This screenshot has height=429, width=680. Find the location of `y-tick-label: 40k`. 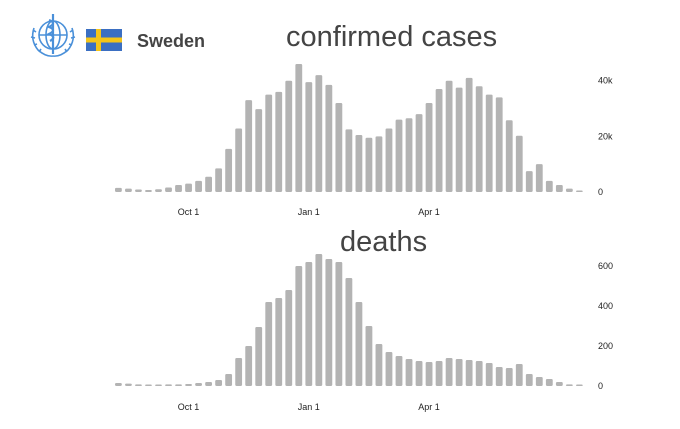

y-tick-label: 40k is located at coordinates (605, 81).